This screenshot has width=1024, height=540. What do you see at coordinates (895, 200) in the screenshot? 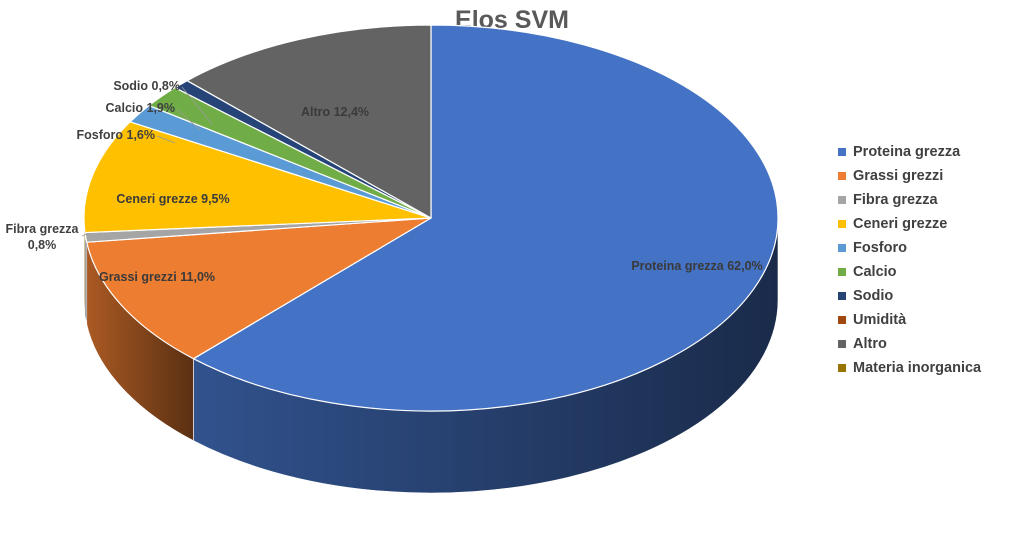
I see `legend-label: Fibra grezza` at bounding box center [895, 200].